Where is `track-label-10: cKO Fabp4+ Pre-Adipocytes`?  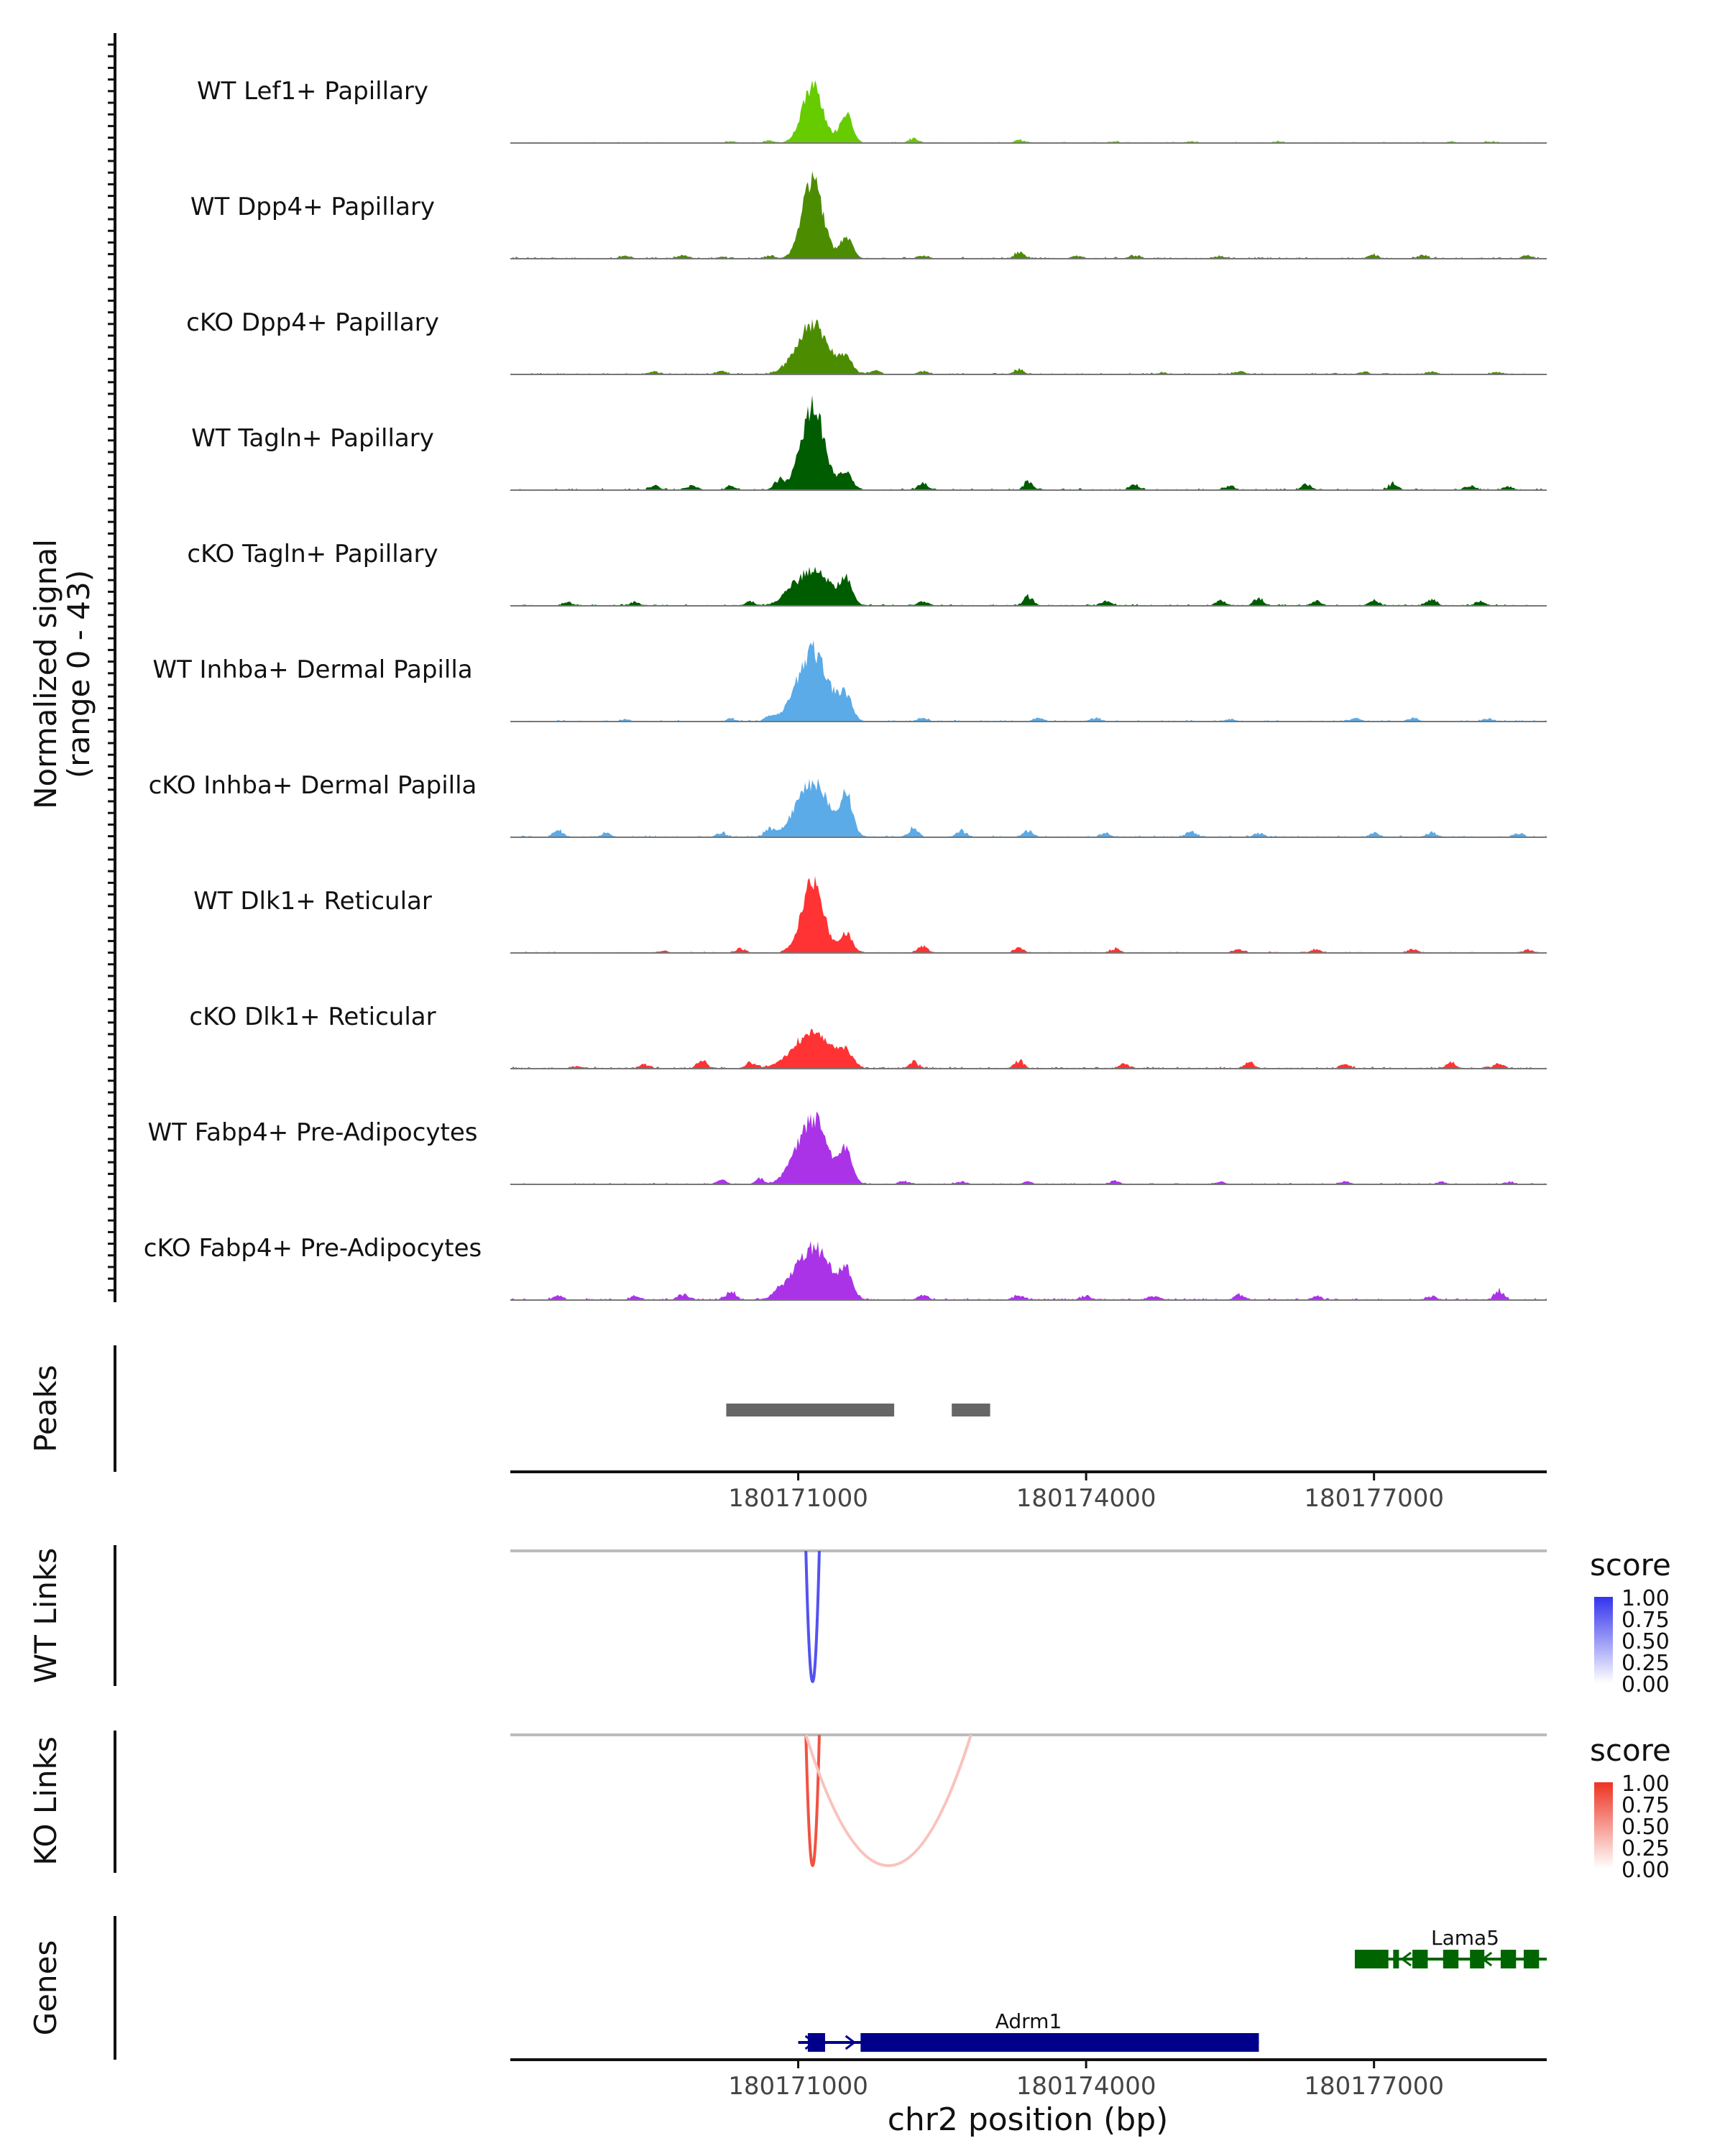
track-label-10: cKO Fabp4+ Pre-Adipocytes is located at coordinates (313, 1249).